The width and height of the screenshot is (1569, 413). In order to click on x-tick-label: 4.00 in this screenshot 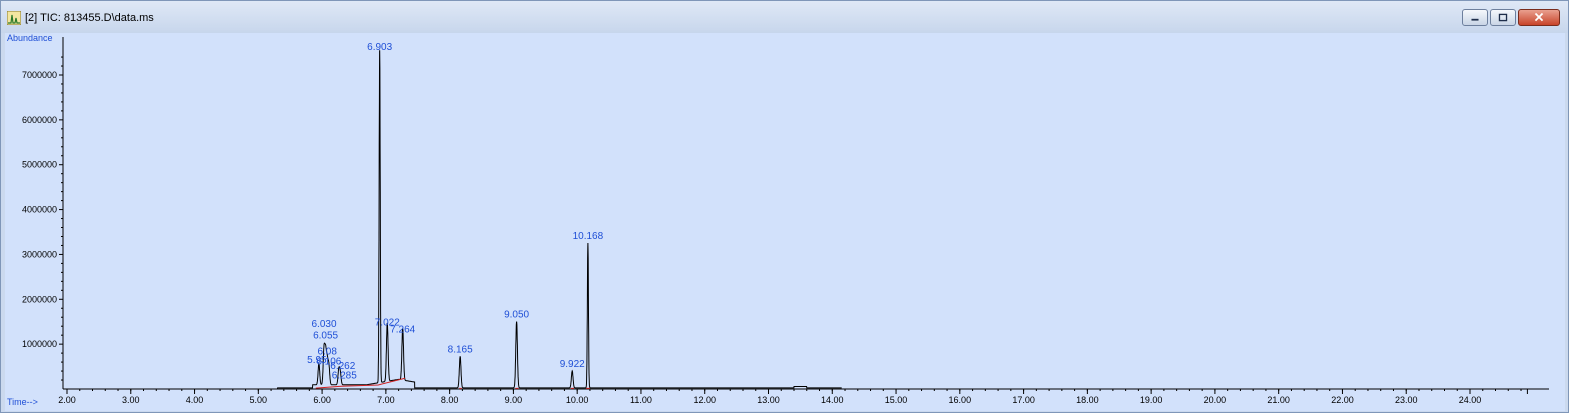, I will do `click(195, 400)`.